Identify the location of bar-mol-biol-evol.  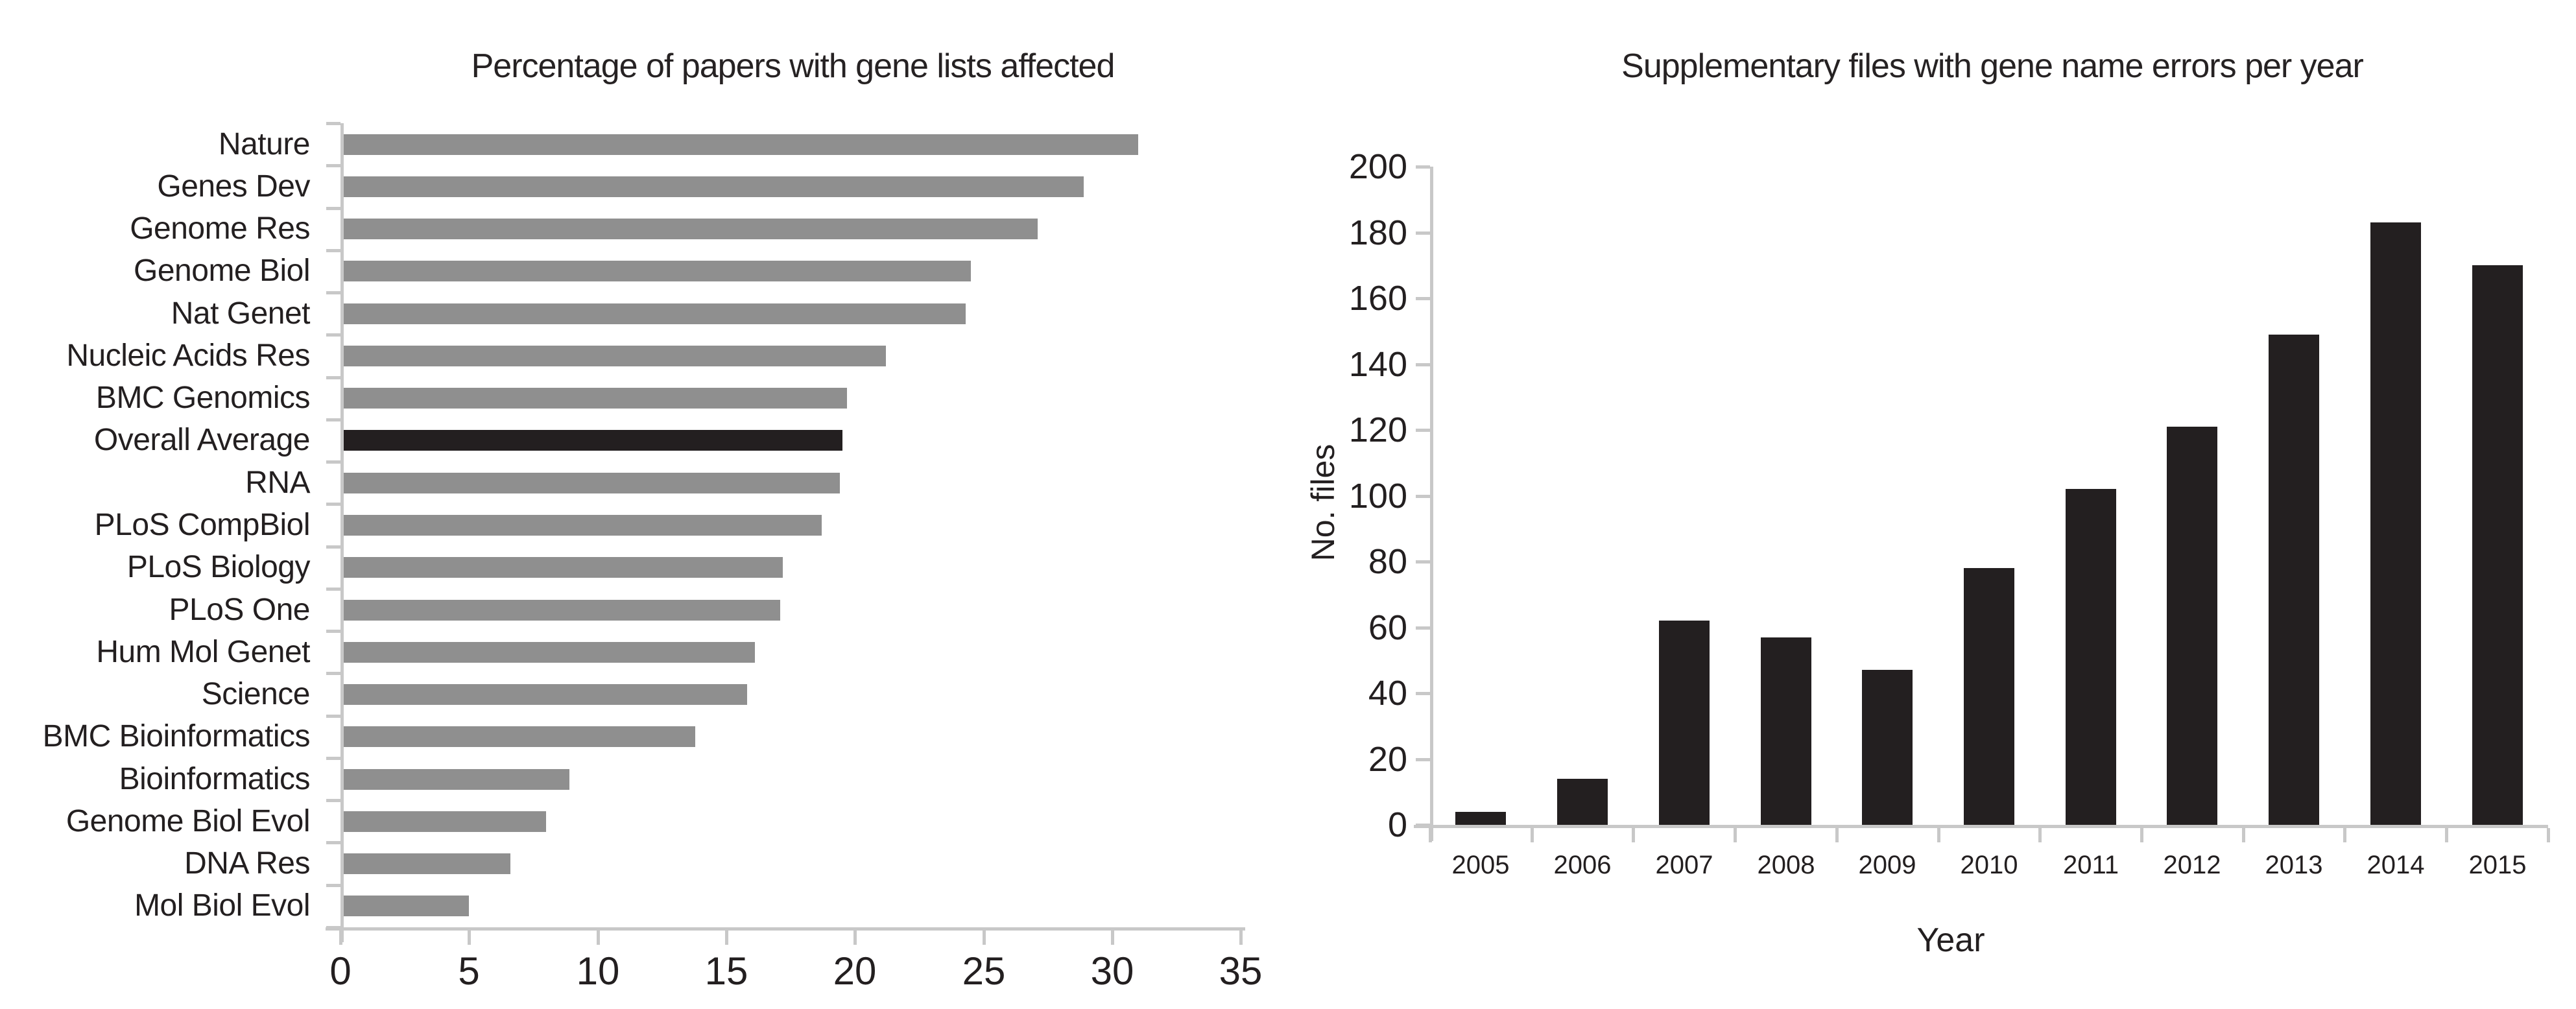
(406, 906).